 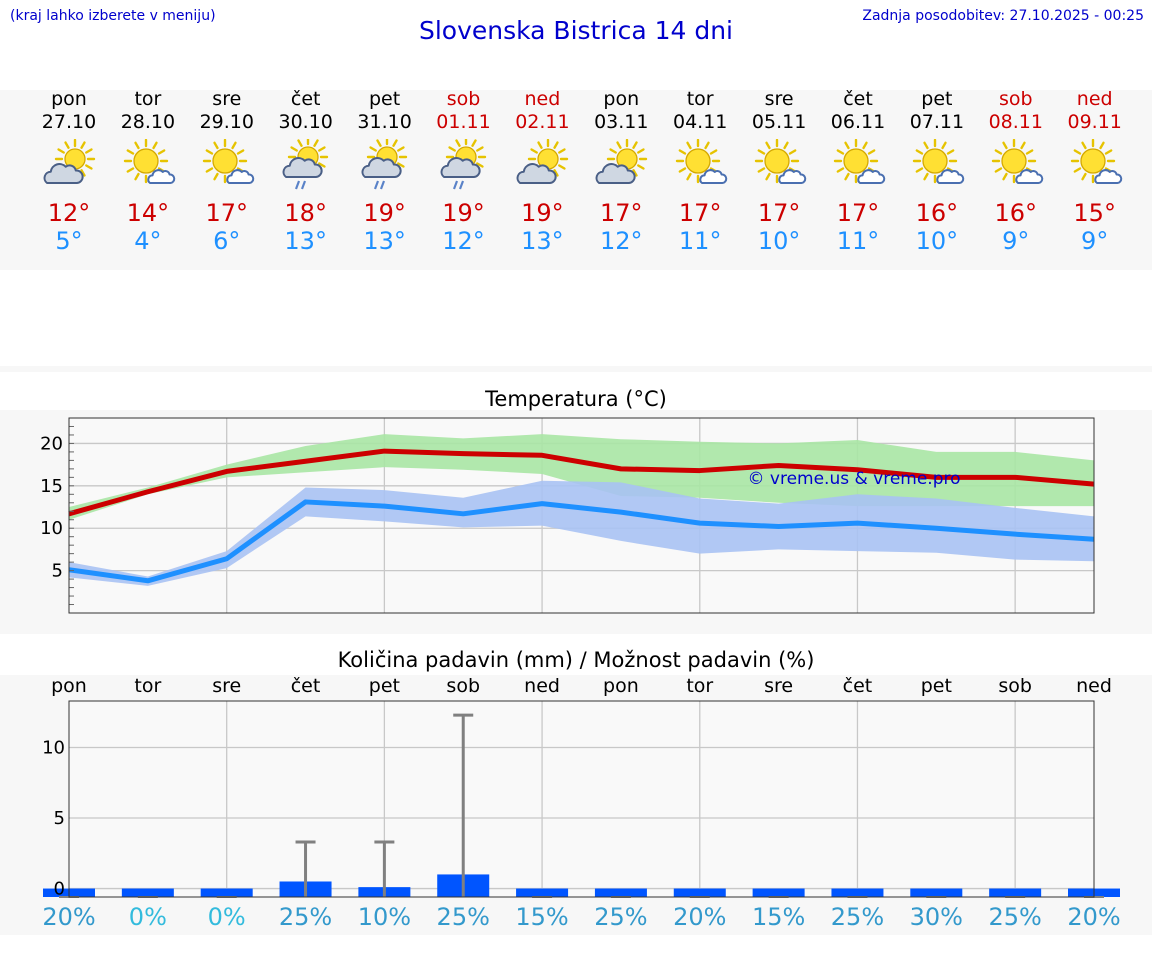 I want to click on day-column: pet 31.10 19° 13°, so click(x=385, y=171).